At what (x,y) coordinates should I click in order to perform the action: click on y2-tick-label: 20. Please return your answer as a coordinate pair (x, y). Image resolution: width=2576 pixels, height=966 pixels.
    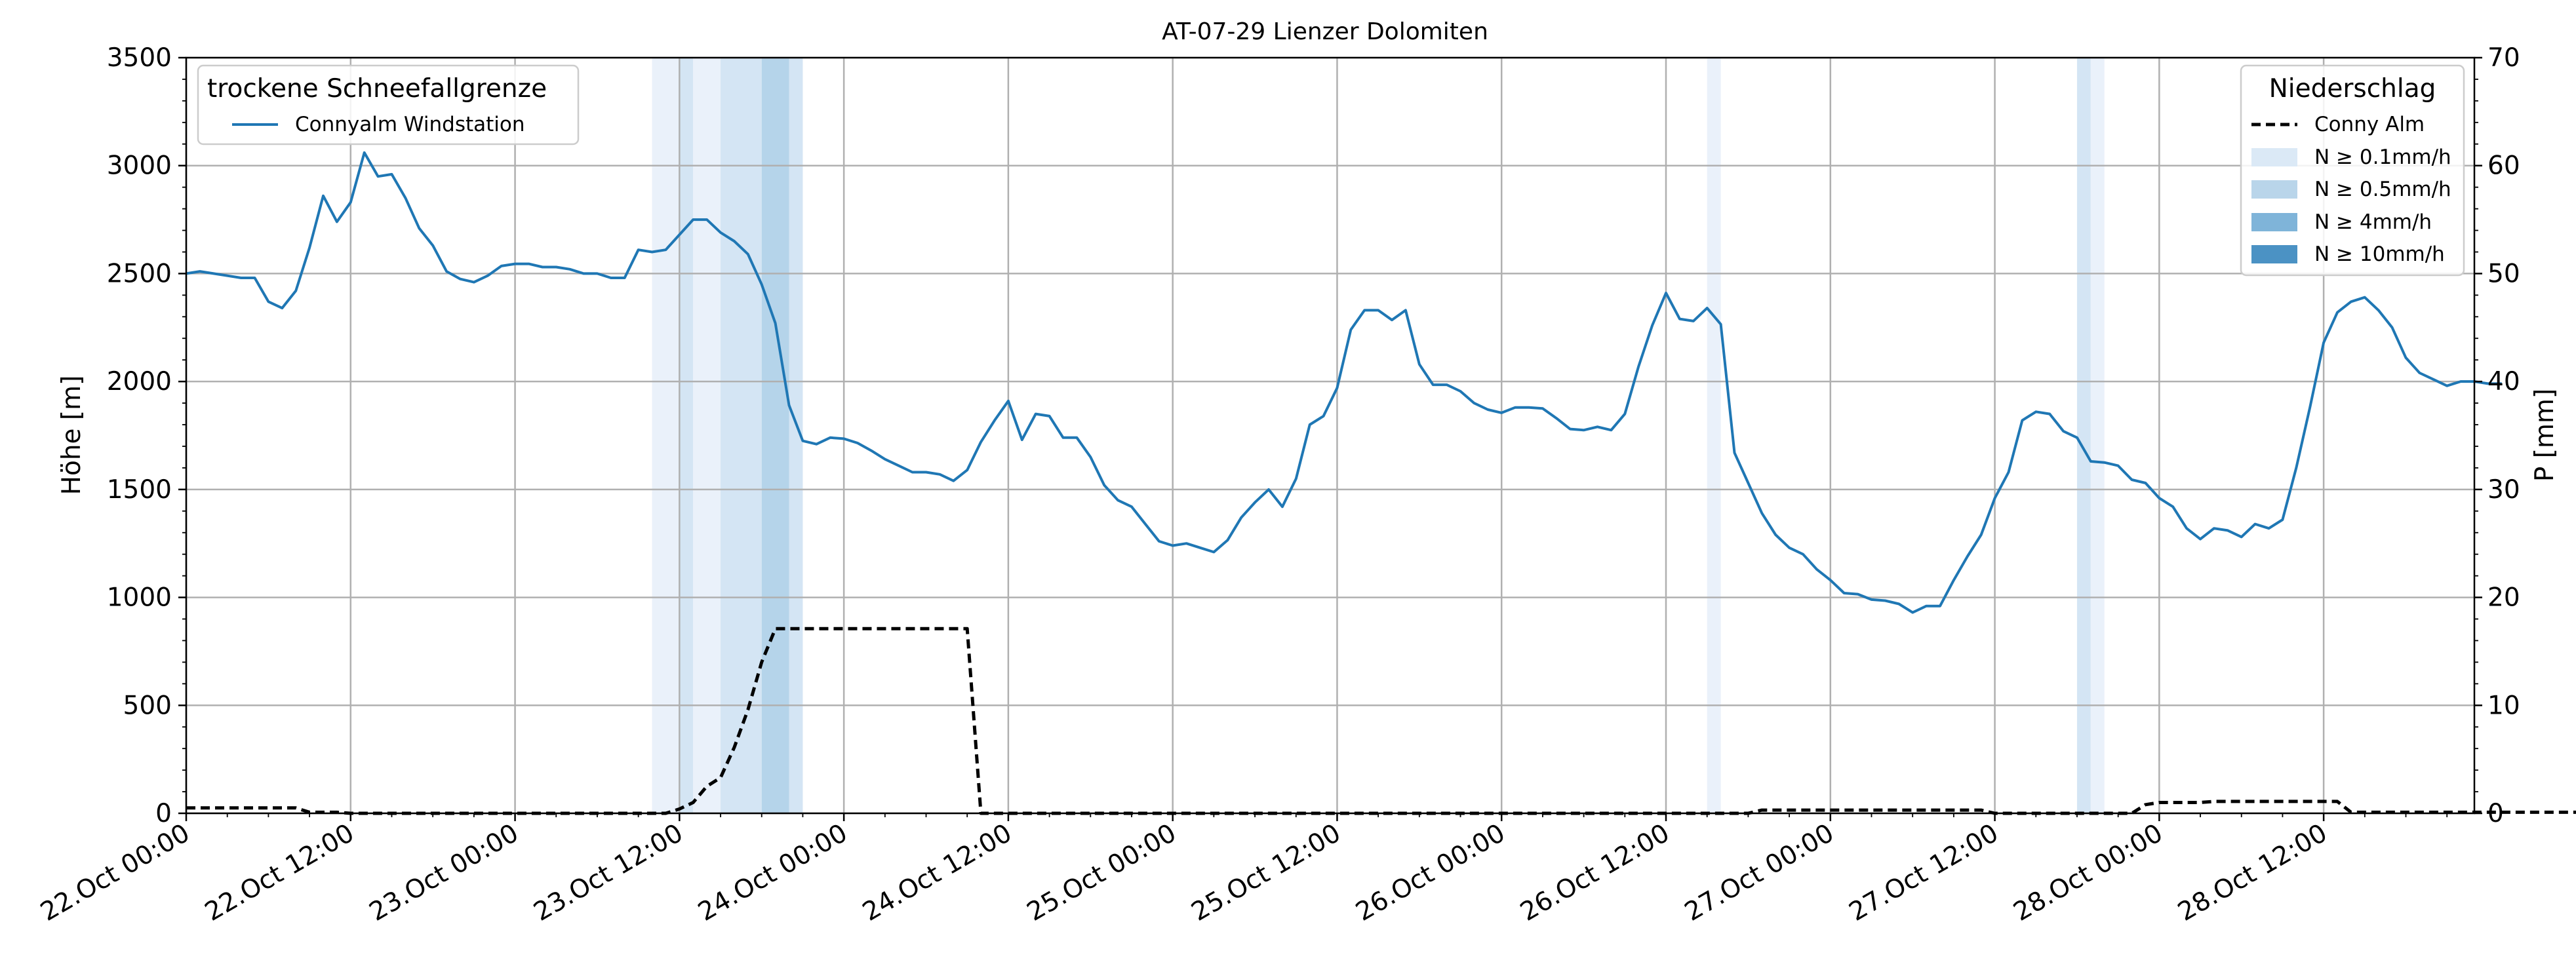
    Looking at the image, I should click on (2503, 598).